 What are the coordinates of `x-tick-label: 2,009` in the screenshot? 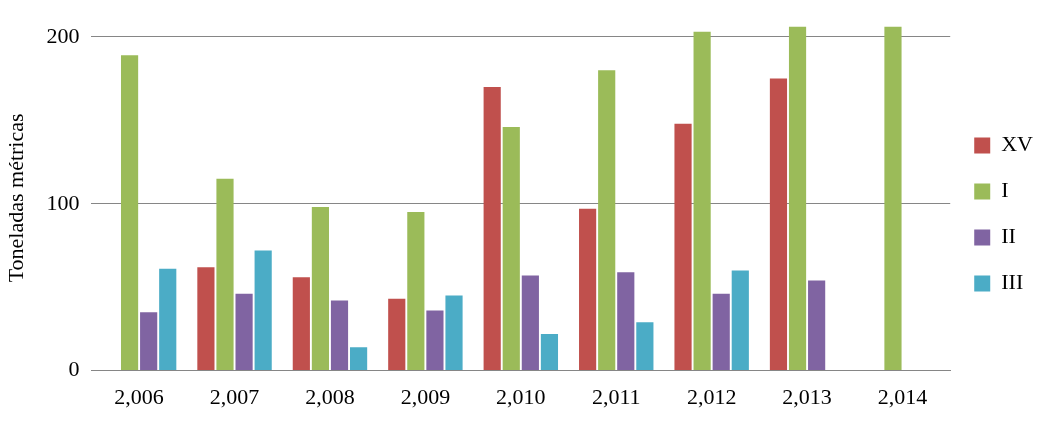 It's located at (425, 396).